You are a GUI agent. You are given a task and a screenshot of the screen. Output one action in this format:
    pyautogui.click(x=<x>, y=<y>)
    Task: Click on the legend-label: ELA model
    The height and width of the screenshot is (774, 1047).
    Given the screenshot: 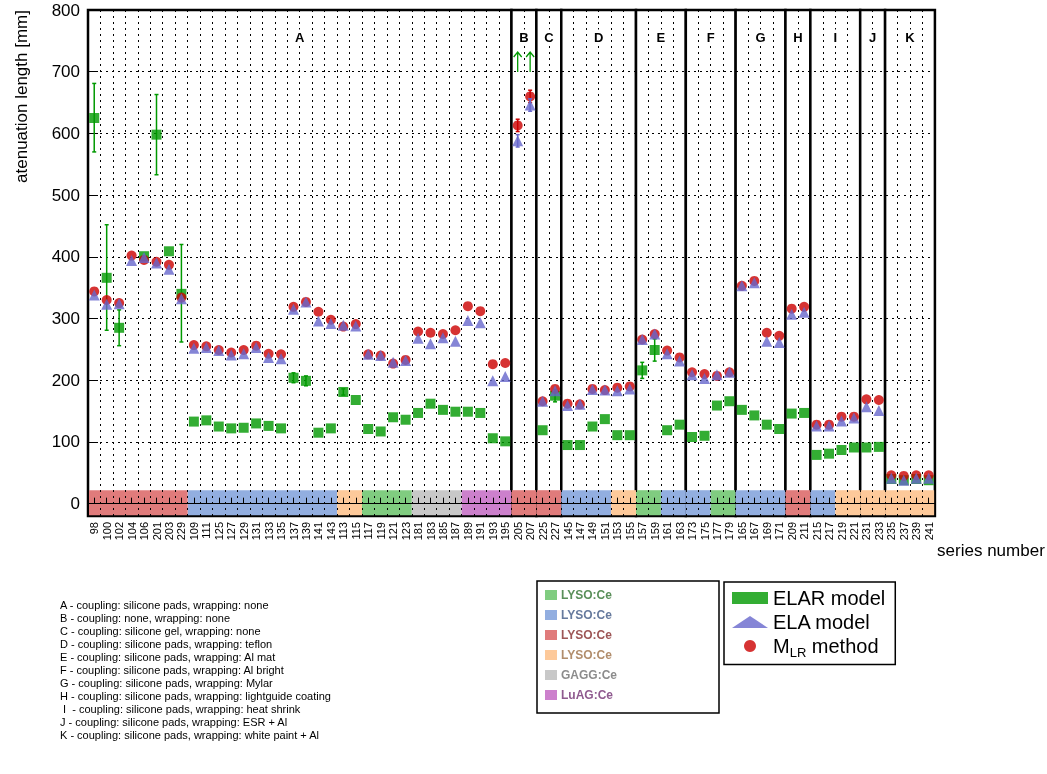 What is the action you would take?
    pyautogui.click(x=821, y=622)
    